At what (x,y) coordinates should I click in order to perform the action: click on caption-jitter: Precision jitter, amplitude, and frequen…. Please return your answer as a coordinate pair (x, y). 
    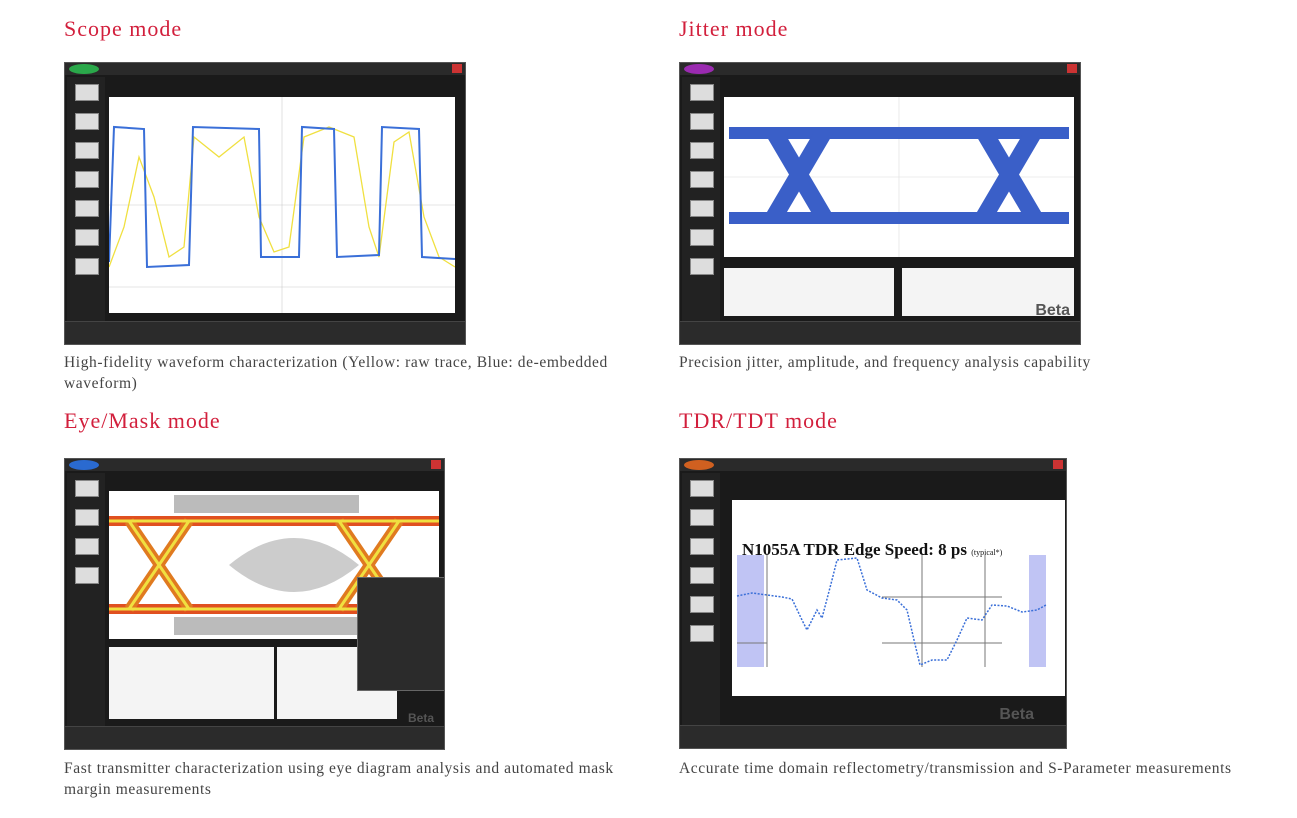
    Looking at the image, I should click on (885, 362).